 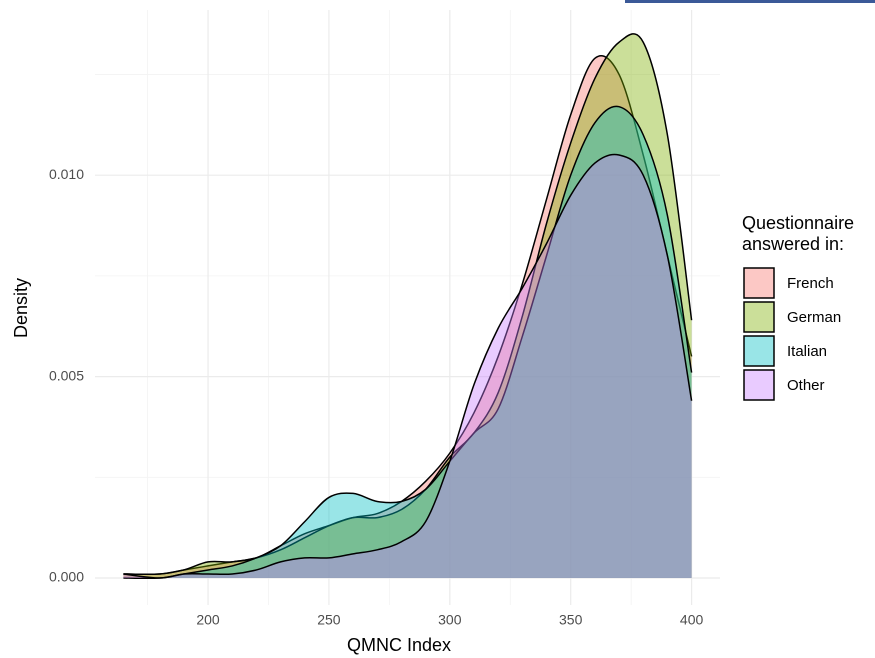 I want to click on x-tick-label: 400, so click(x=692, y=620).